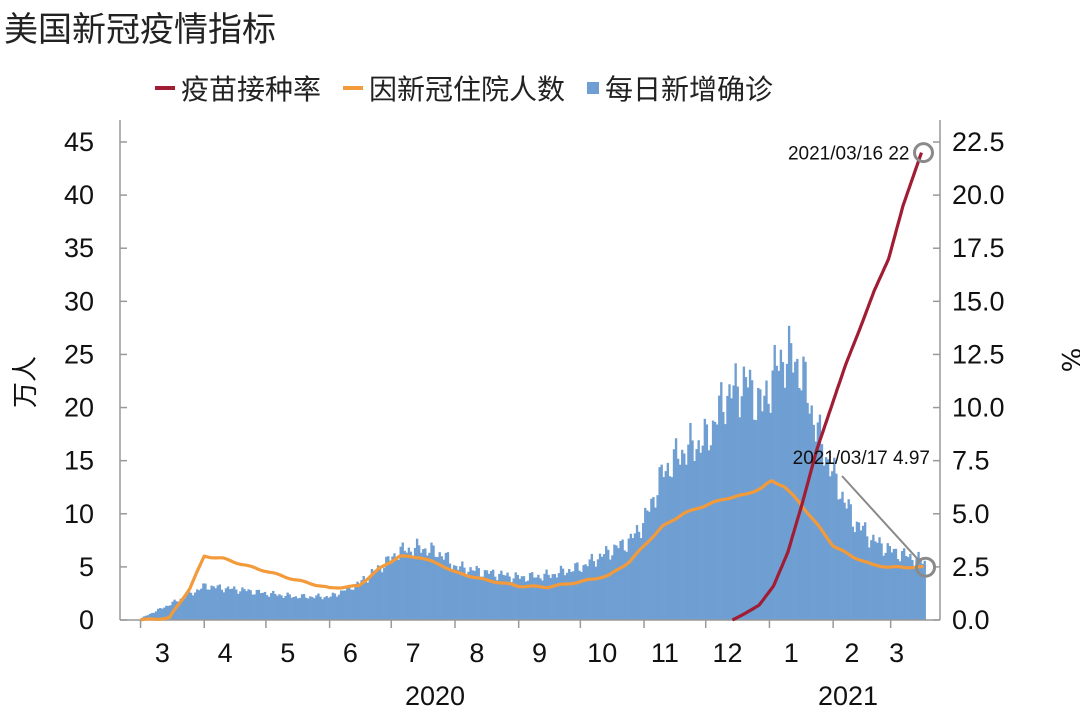 Image resolution: width=1080 pixels, height=715 pixels. I want to click on chart-title: 美国新冠疫情指标, so click(140, 30).